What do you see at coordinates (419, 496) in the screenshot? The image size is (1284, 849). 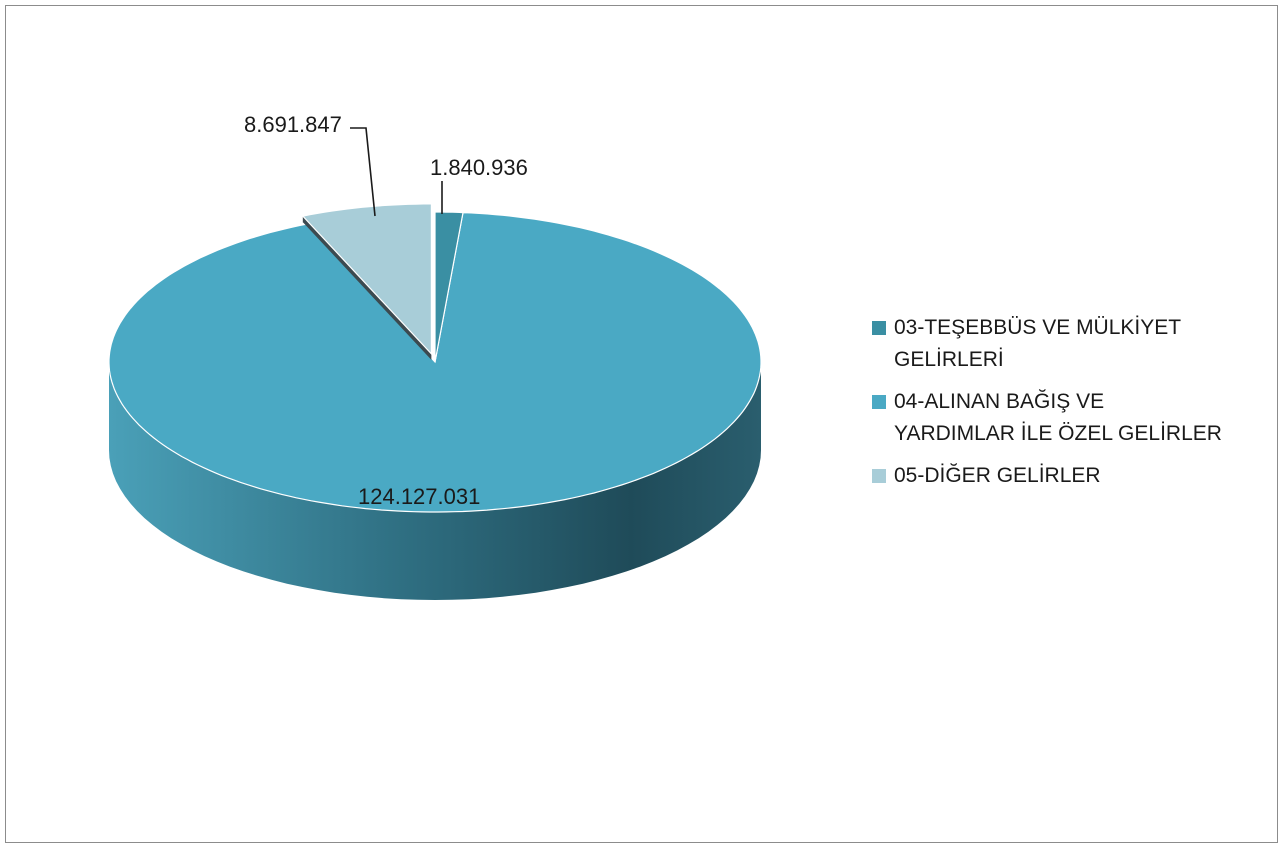 I see `slice-label-04: 124.127.031` at bounding box center [419, 496].